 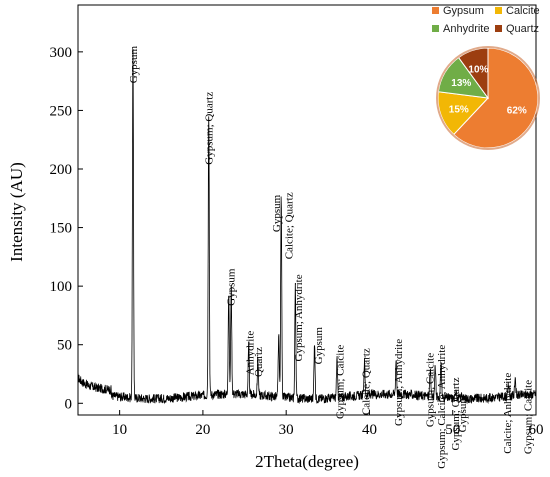 What do you see at coordinates (61, 111) in the screenshot?
I see `y-tick-label: 250` at bounding box center [61, 111].